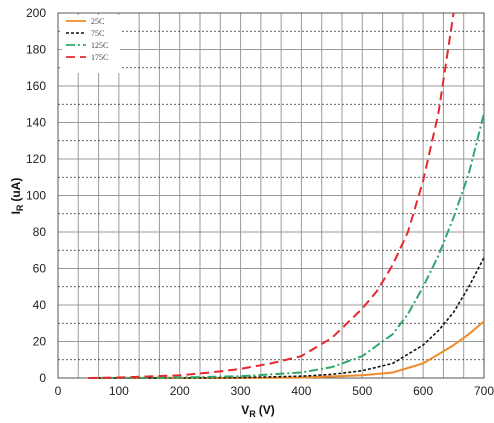 The height and width of the screenshot is (423, 494). What do you see at coordinates (36, 159) in the screenshot?
I see `y-tick-label: 120` at bounding box center [36, 159].